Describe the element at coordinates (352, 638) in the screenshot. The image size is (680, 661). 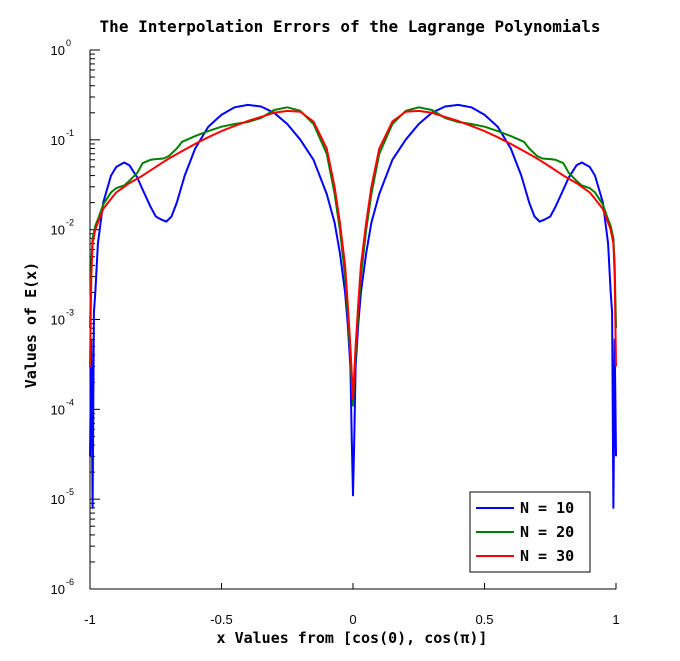
I see `x-axis-label: x Values from [cos(0), cos(π)]` at that location.